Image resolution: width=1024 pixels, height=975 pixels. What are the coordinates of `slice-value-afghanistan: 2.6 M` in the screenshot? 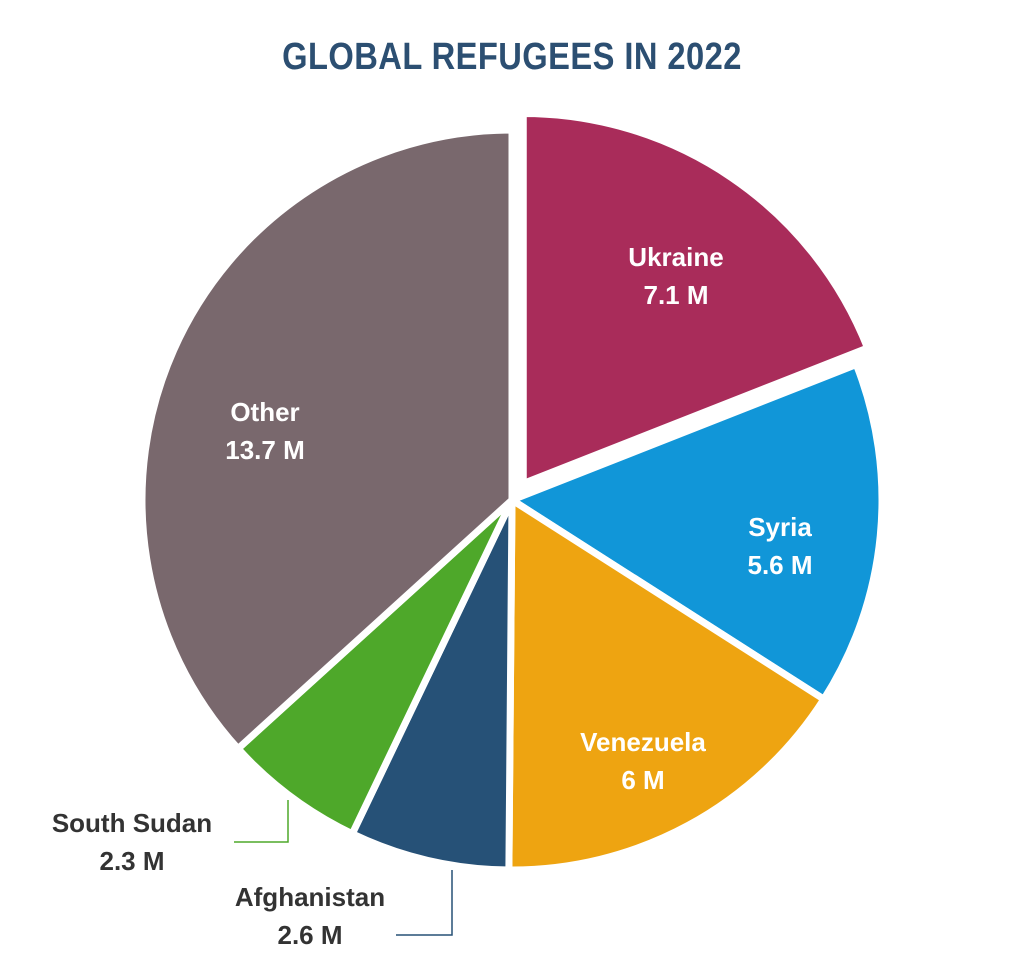 It's located at (309, 935).